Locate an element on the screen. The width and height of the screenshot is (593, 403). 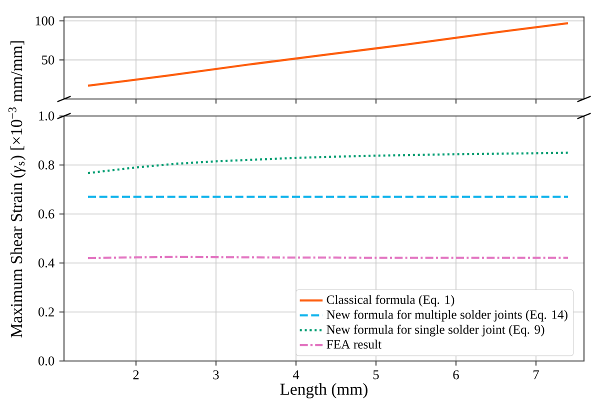
x-tick-label: 6 is located at coordinates (456, 375).